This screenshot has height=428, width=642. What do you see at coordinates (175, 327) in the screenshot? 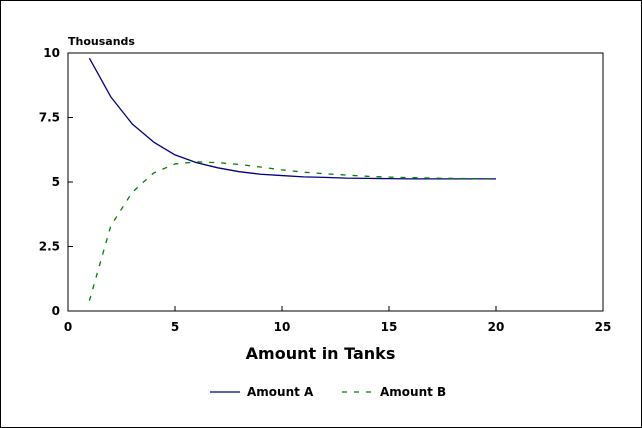
I see `x-tick-label: 5` at bounding box center [175, 327].